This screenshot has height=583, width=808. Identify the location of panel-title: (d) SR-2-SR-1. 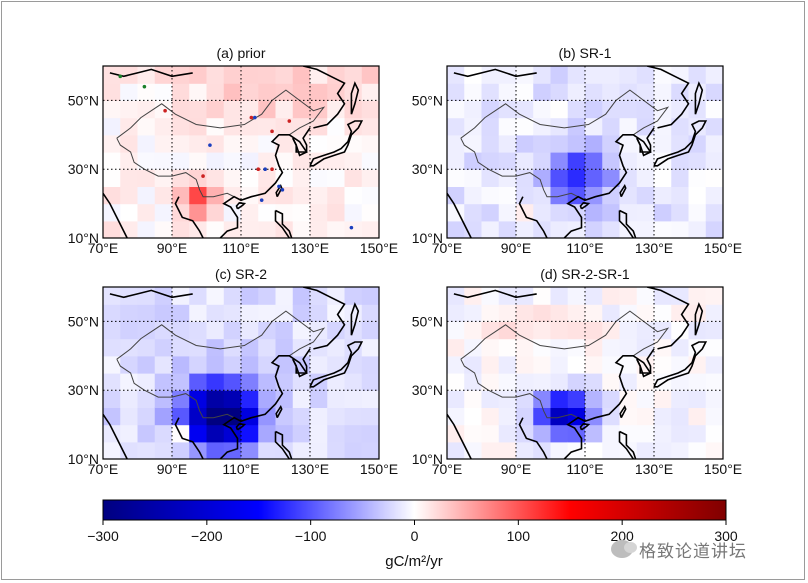
(585, 274).